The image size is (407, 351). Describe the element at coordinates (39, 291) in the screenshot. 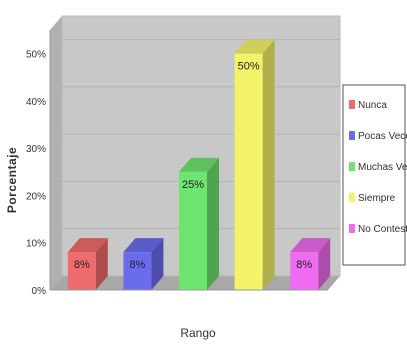

I see `y-tick-label: 0%` at that location.